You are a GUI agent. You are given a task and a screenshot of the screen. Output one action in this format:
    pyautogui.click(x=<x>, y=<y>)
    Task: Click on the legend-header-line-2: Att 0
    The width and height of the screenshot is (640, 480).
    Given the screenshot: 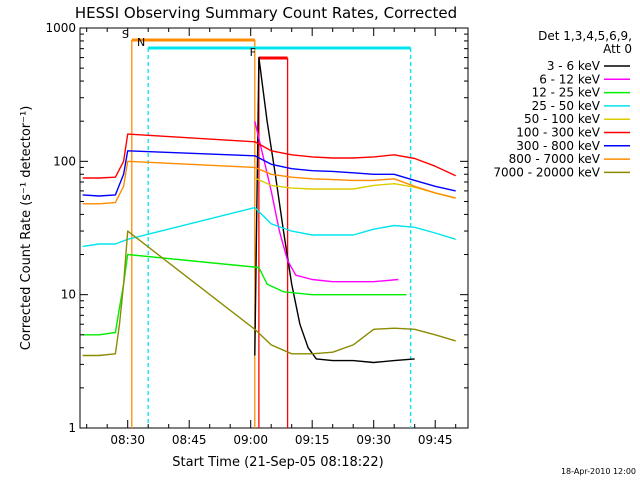 What is the action you would take?
    pyautogui.click(x=617, y=49)
    